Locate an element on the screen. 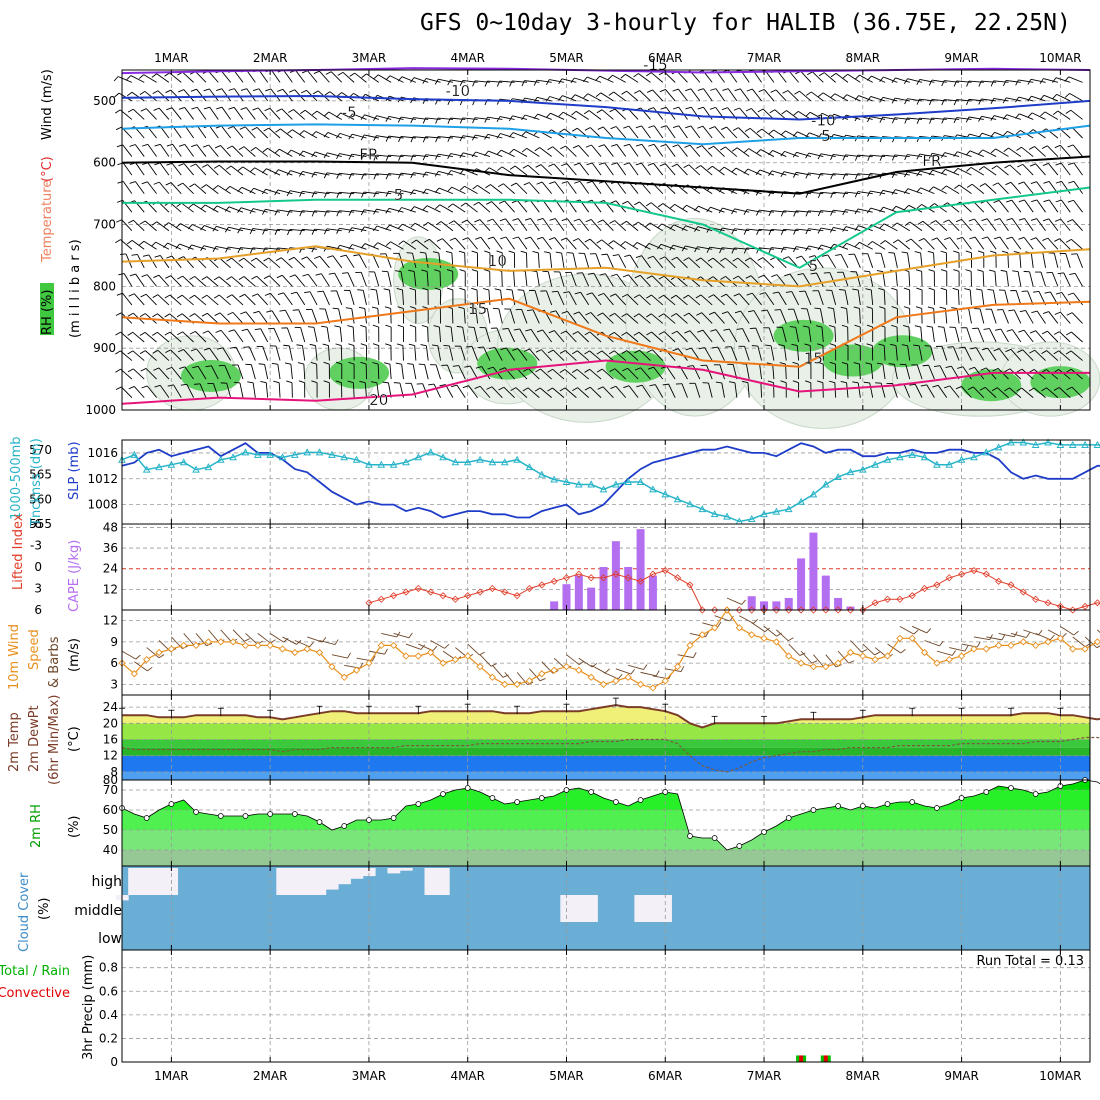 The height and width of the screenshot is (1100, 1100). cape-bar is located at coordinates (850, 608).